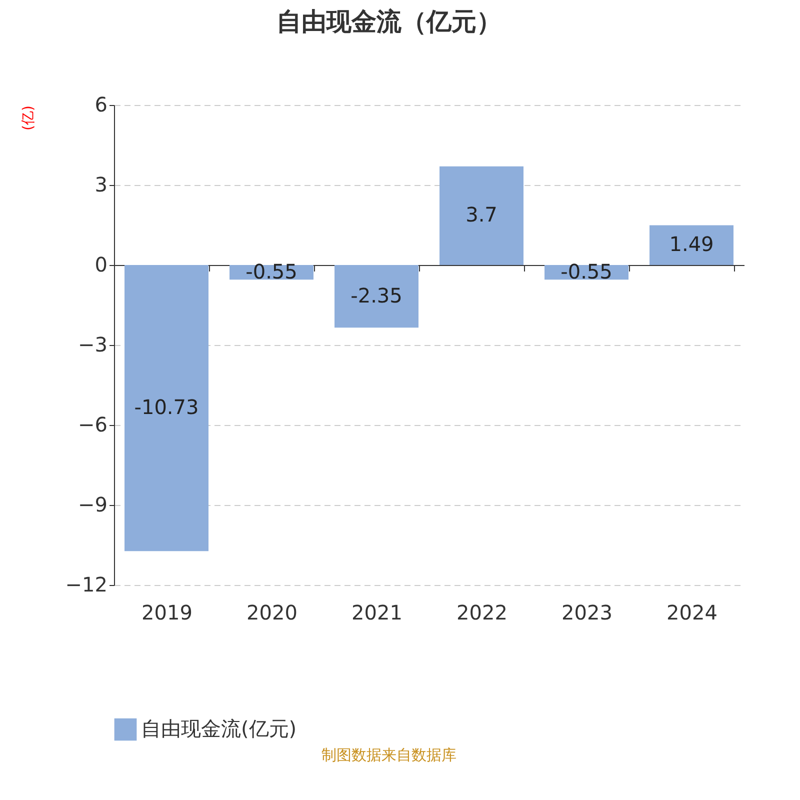 The width and height of the screenshot is (800, 800). What do you see at coordinates (86, 584) in the screenshot?
I see `y-tick-label: −12` at bounding box center [86, 584].